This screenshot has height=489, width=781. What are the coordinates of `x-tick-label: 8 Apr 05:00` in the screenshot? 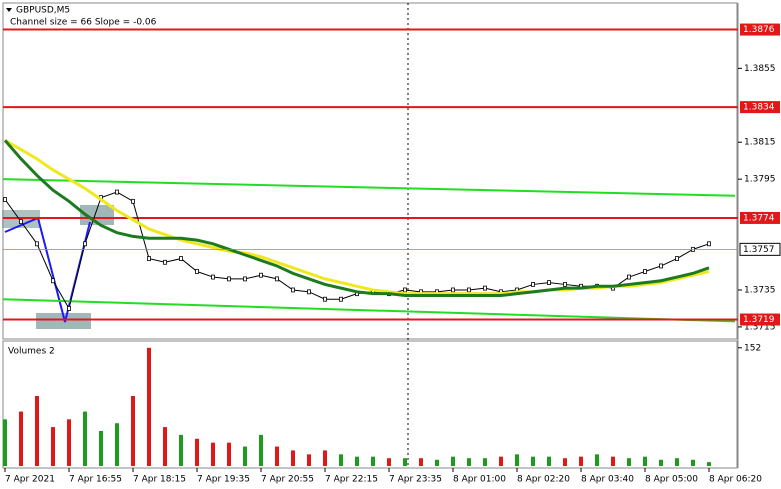 It's located at (671, 480).